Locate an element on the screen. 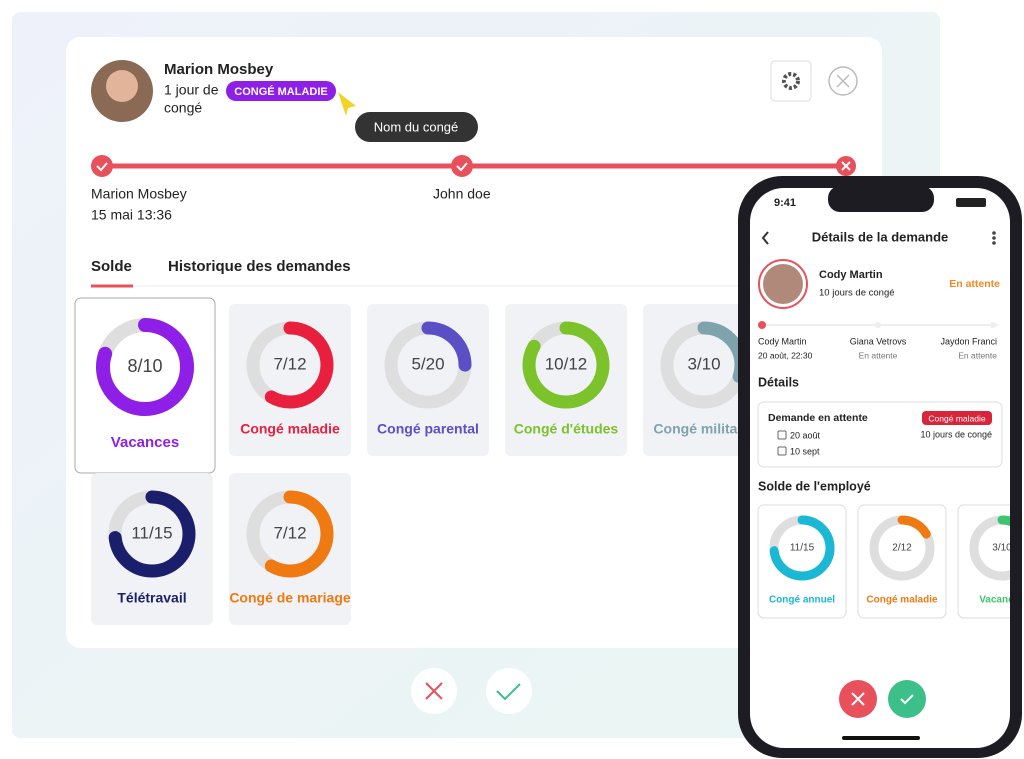 The image size is (1024, 759). leave-card-label: Vacances is located at coordinates (145, 442).